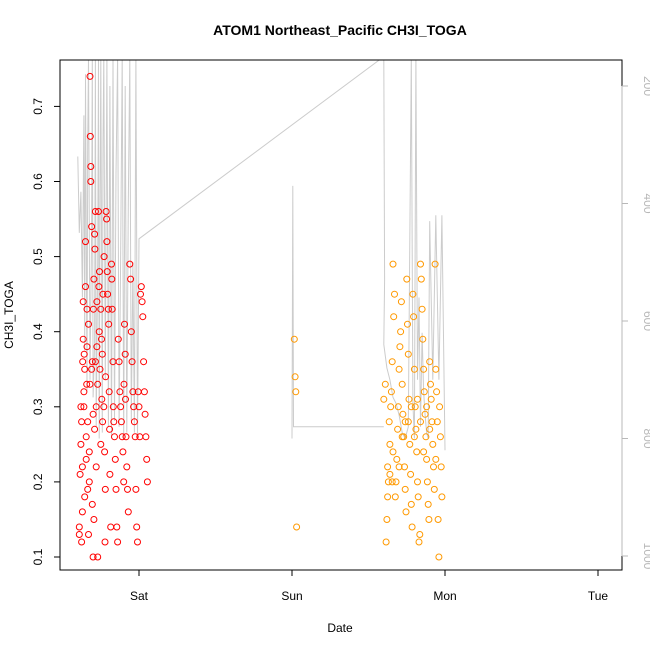 Image resolution: width=650 pixels, height=650 pixels. Describe the element at coordinates (9, 315) in the screenshot. I see `y-axis-label: CH3I_TOGA` at that location.